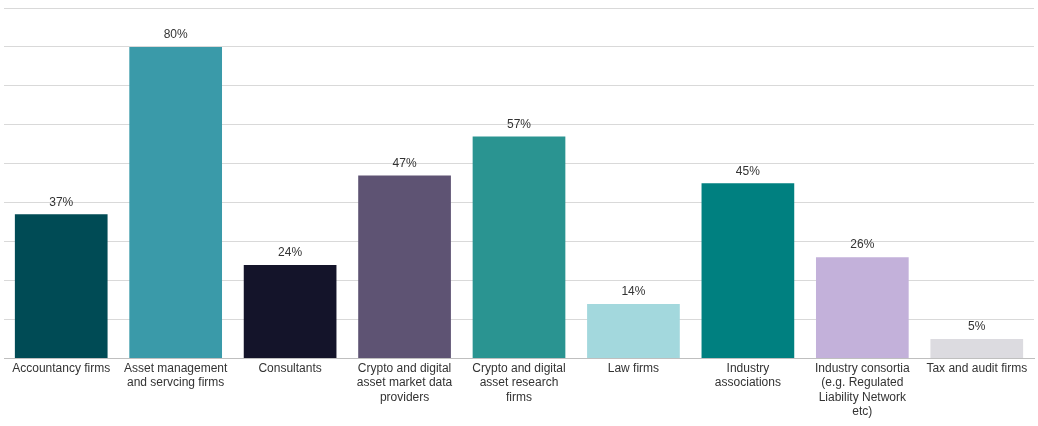  I want to click on x-tick-label: Consultants, so click(290, 367).